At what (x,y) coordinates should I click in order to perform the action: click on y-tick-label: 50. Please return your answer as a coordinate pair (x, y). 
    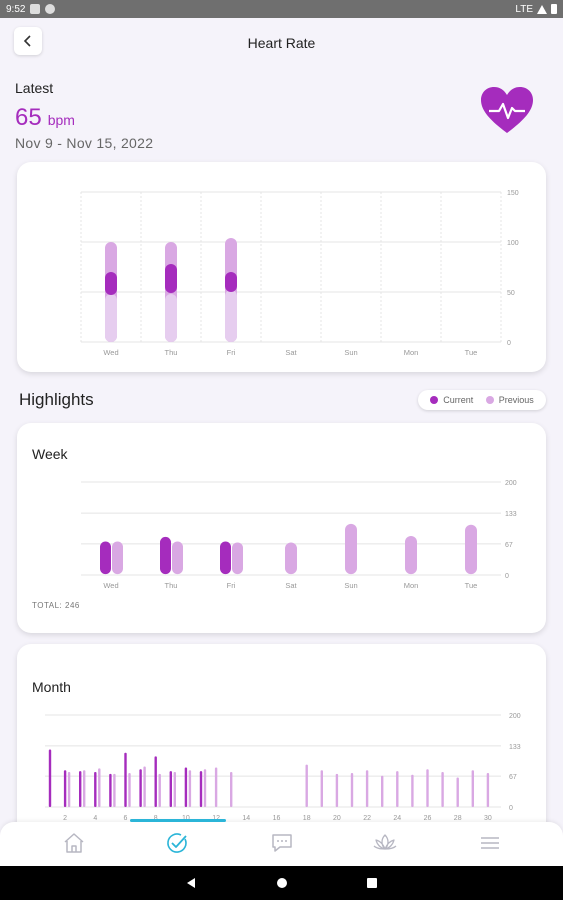
    Looking at the image, I should click on (511, 293).